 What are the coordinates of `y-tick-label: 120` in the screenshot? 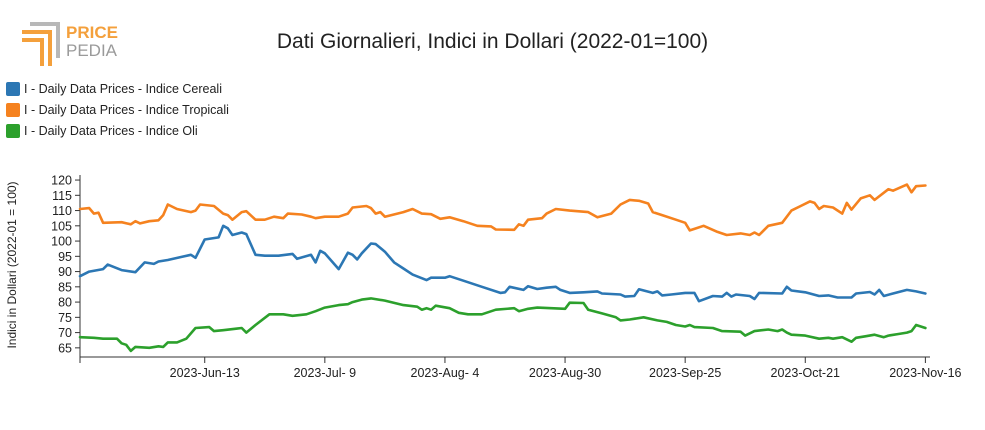 It's located at (61, 181).